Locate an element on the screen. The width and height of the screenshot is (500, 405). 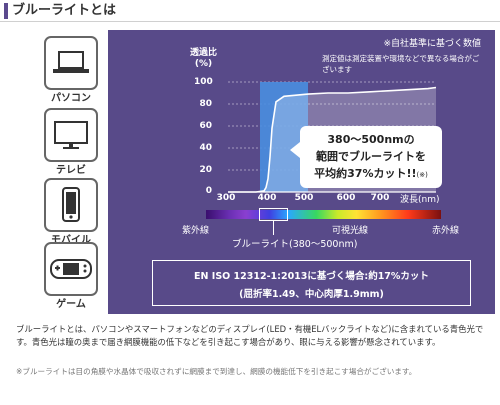
section-header: ブルーライトとは is located at coordinates (250, 11).